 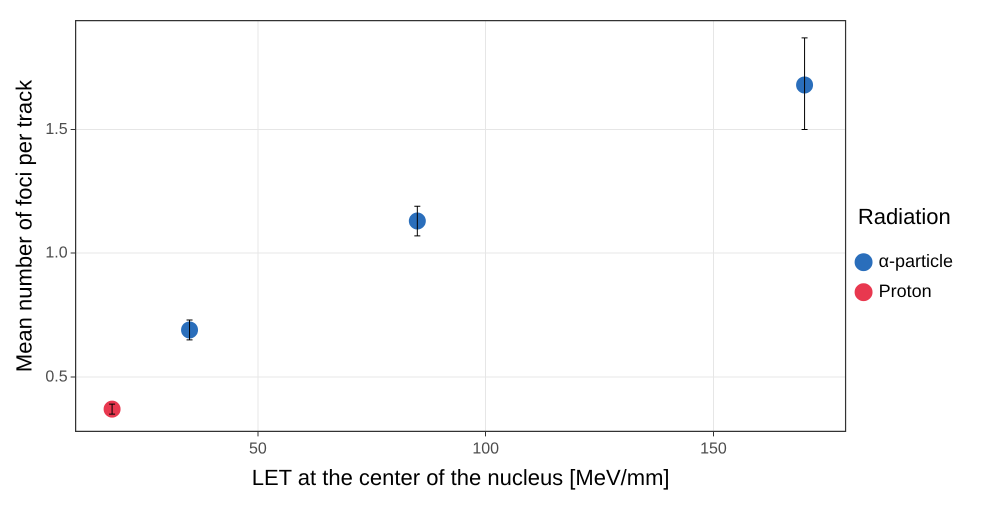 I want to click on x-axis-title: LET at the center of the nucleus [MeV/mm], so click(x=461, y=477).